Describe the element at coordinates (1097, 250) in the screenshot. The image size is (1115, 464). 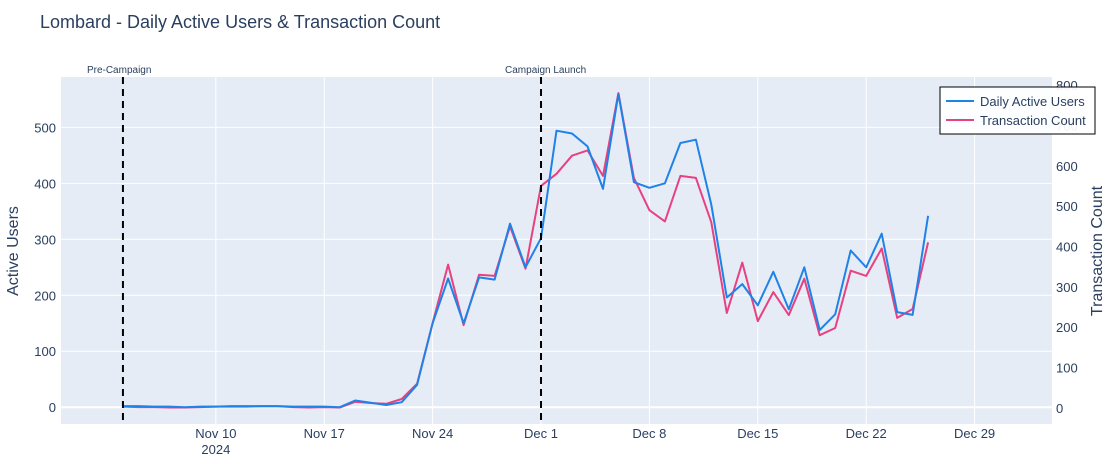
I see `y2-axis-title: Transaction Count` at that location.